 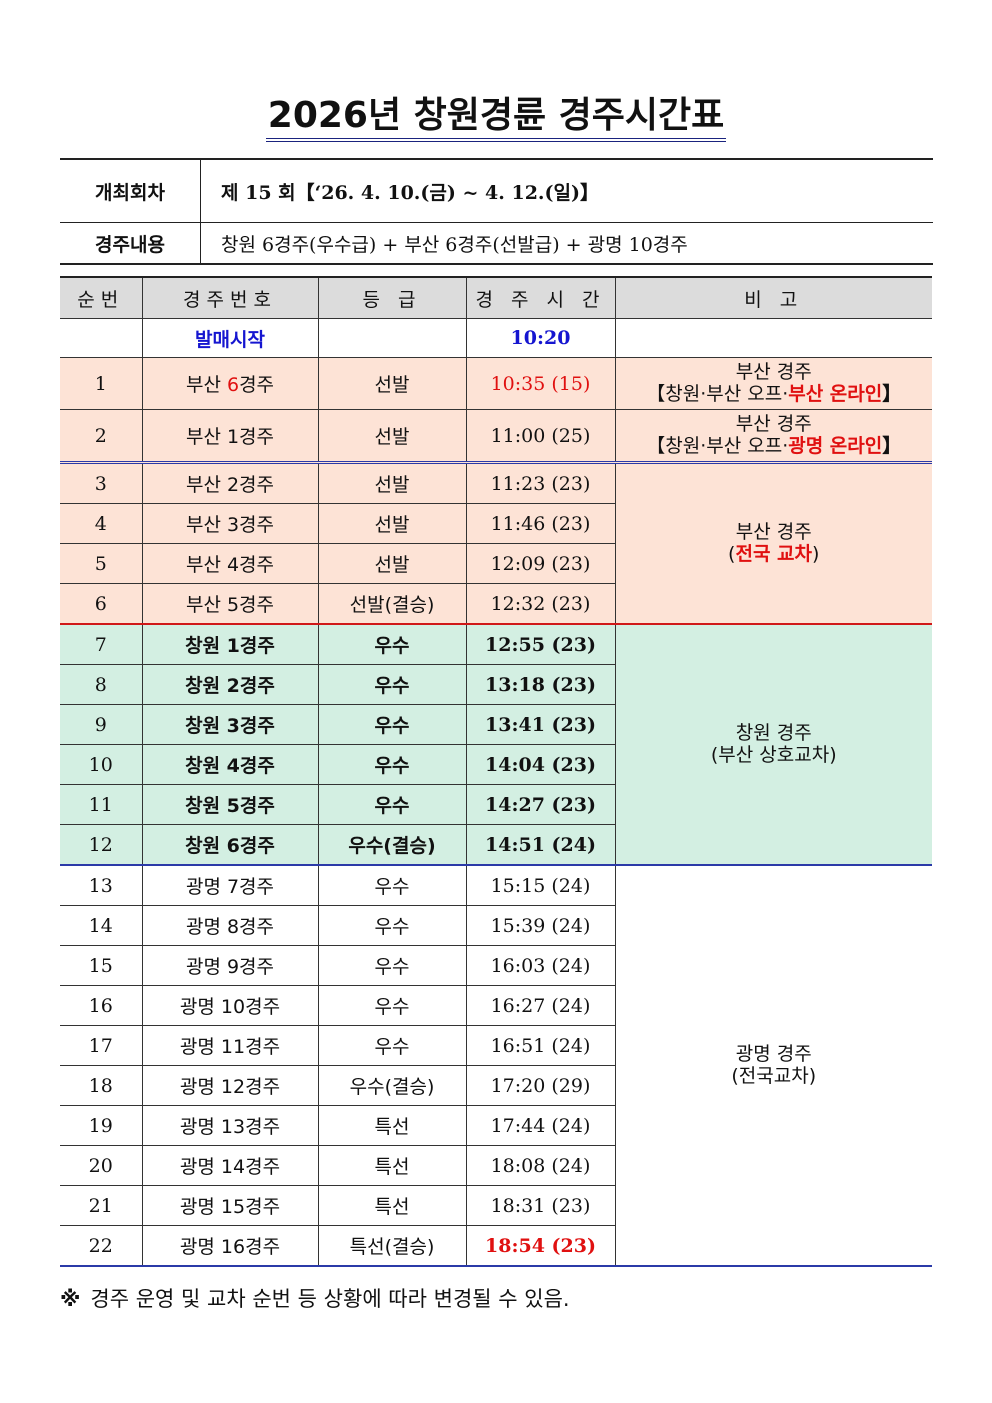 I want to click on row-no: 12, so click(x=101, y=845).